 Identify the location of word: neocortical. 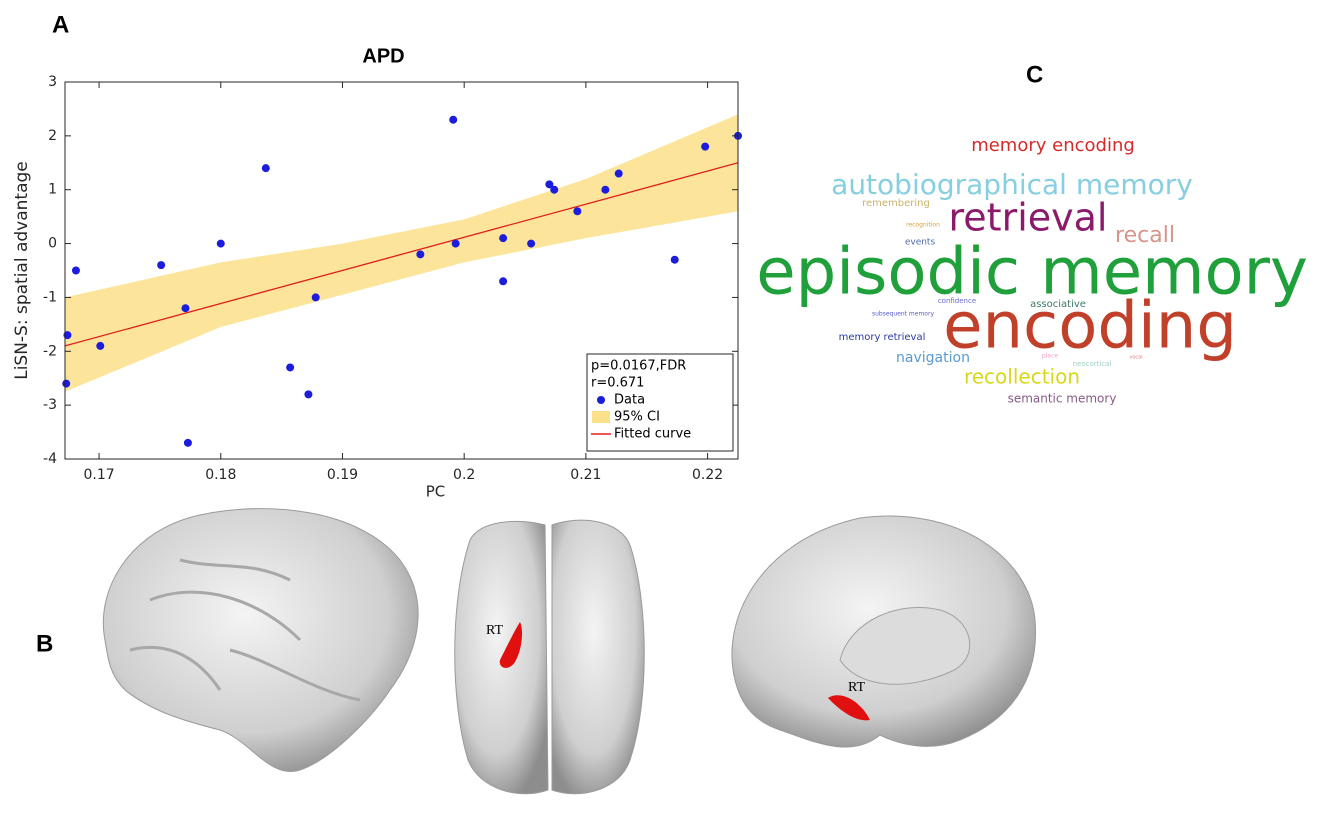
(1092, 364).